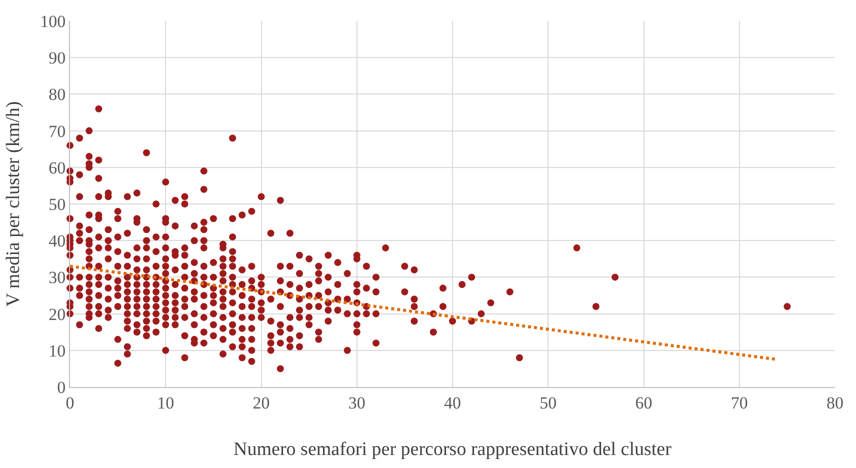 Image resolution: width=856 pixels, height=468 pixels. Describe the element at coordinates (57, 168) in the screenshot. I see `y-tick-label: 60` at that location.